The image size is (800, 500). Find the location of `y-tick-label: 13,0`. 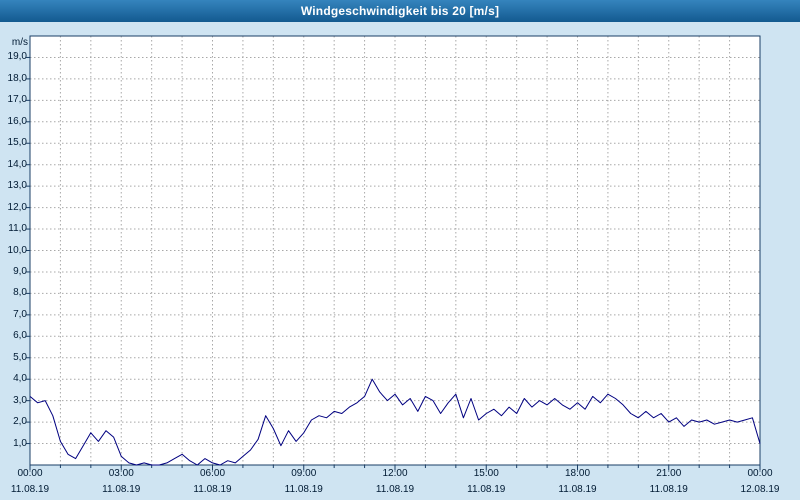

y-tick-label: 13,0 is located at coordinates (17, 186).